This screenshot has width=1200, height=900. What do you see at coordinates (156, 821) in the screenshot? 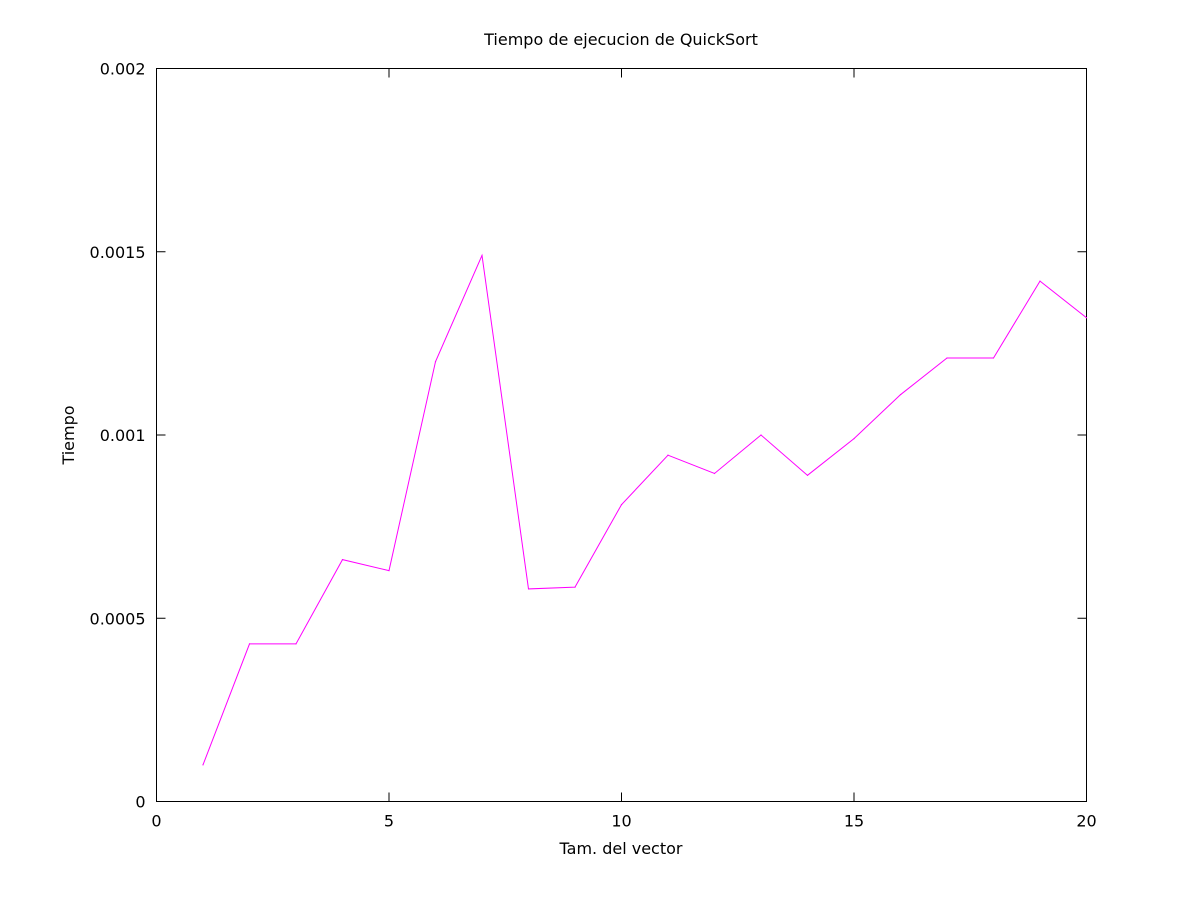
I see `x-tick-label: 0` at bounding box center [156, 821].